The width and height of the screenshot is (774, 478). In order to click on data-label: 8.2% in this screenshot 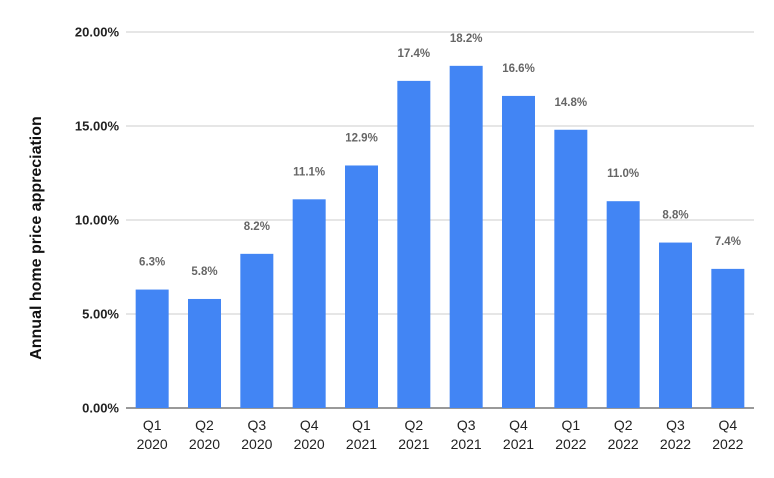, I will do `click(257, 227)`.